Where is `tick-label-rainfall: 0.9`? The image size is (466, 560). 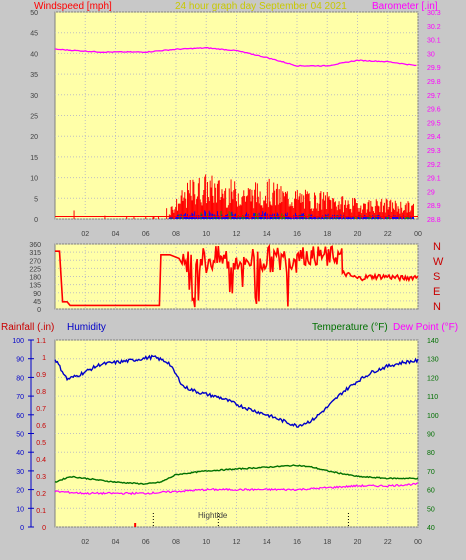
tick-label-rainfall: 0.9 is located at coordinates (41, 375).